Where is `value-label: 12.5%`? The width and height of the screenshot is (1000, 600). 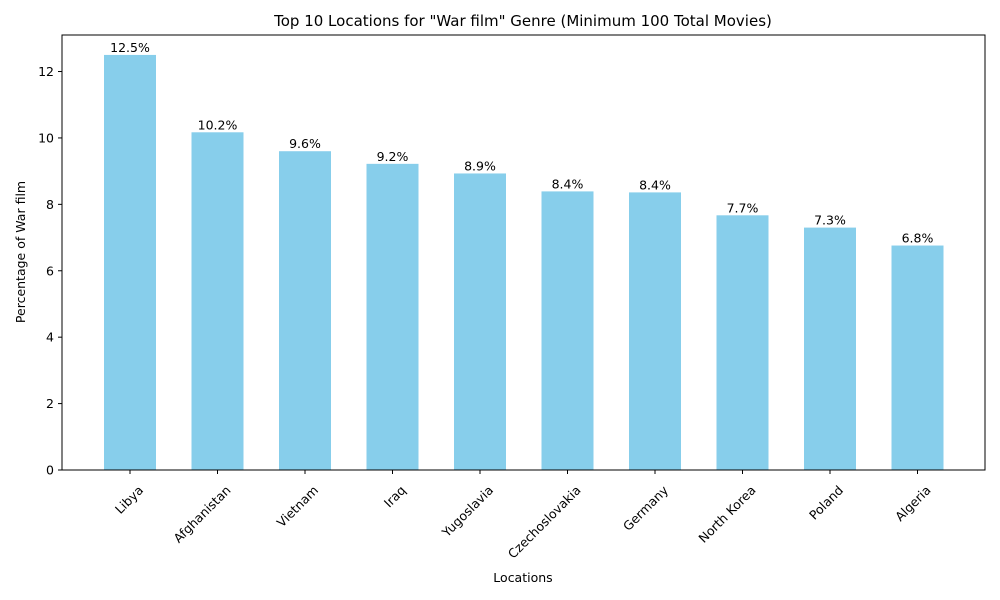 value-label: 12.5% is located at coordinates (130, 47).